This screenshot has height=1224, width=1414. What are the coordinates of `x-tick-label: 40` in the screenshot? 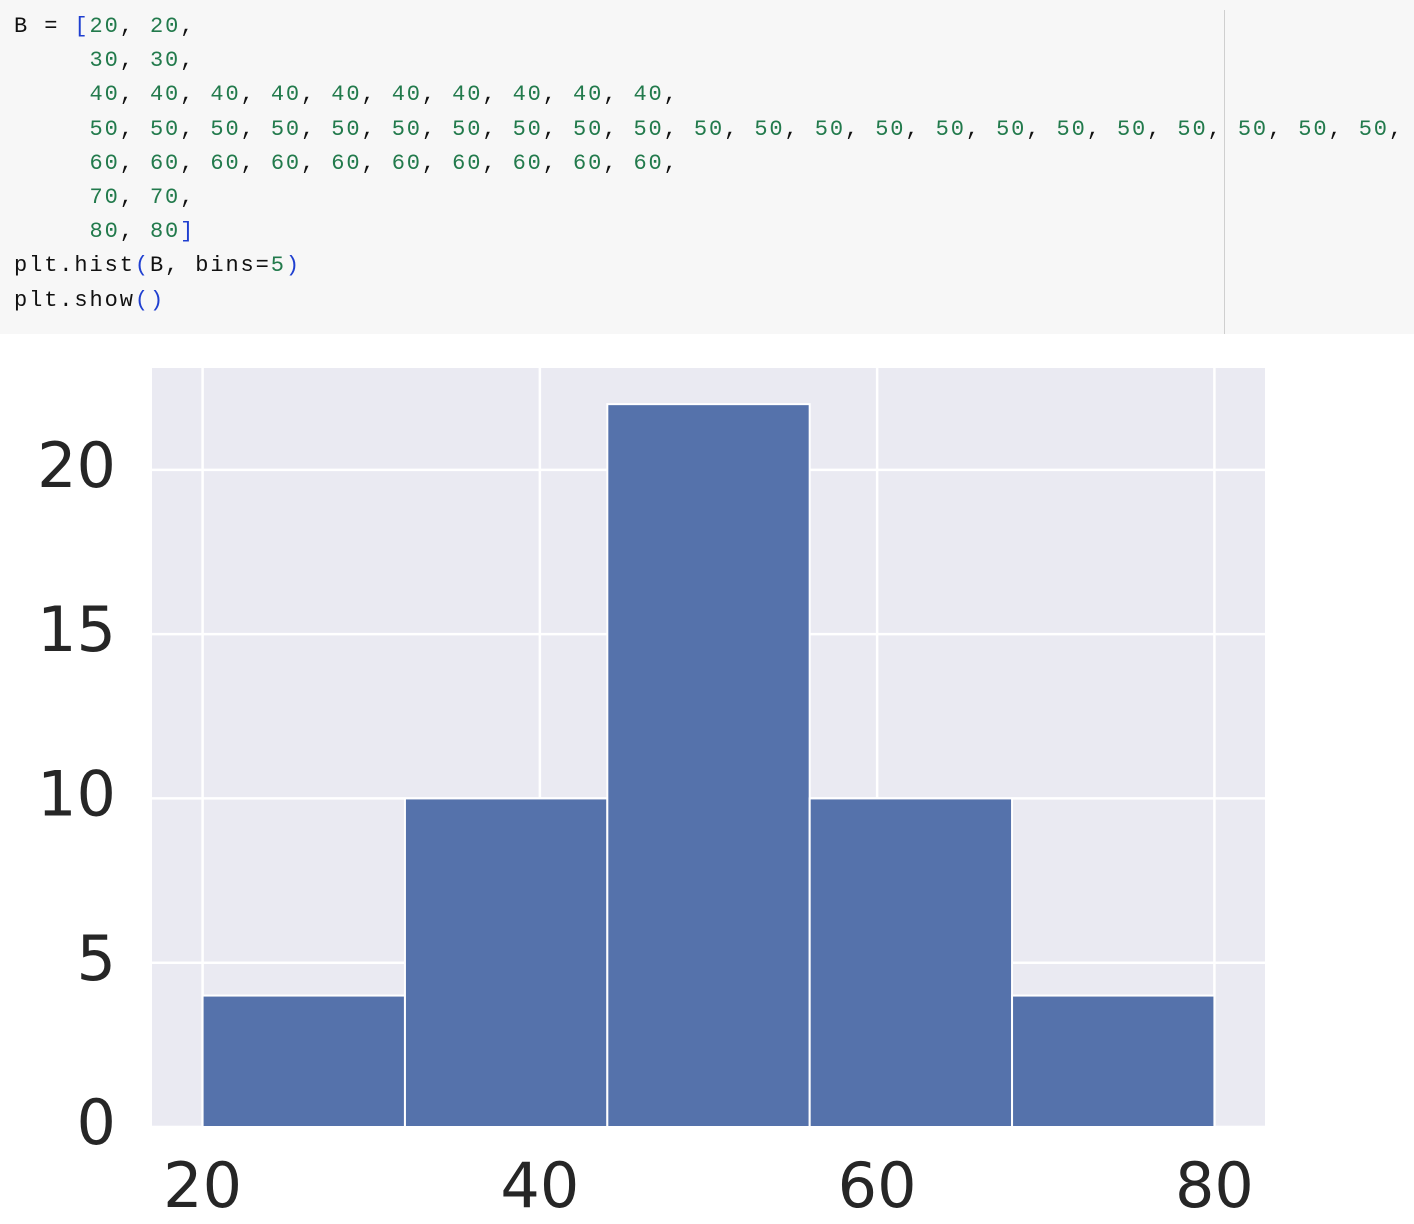 It's located at (539, 1185).